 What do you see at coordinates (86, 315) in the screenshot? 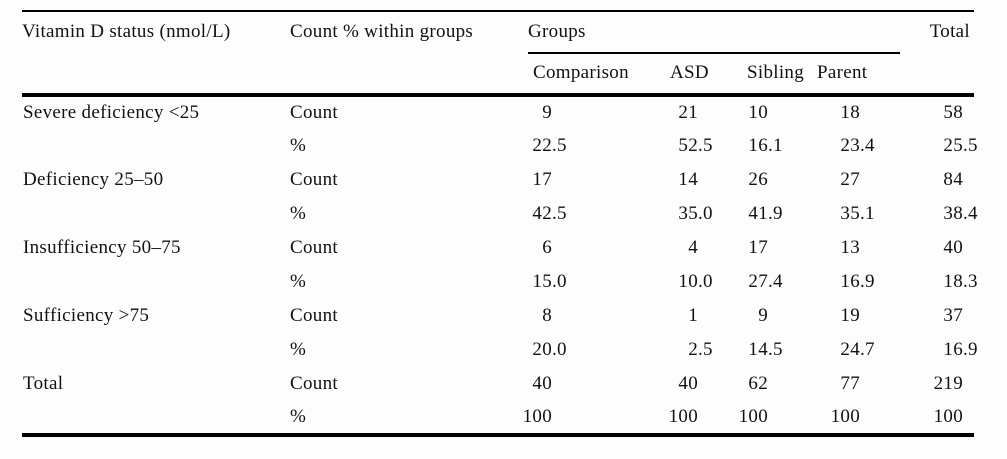
I see `row-status-label: Sufficiency >75` at bounding box center [86, 315].